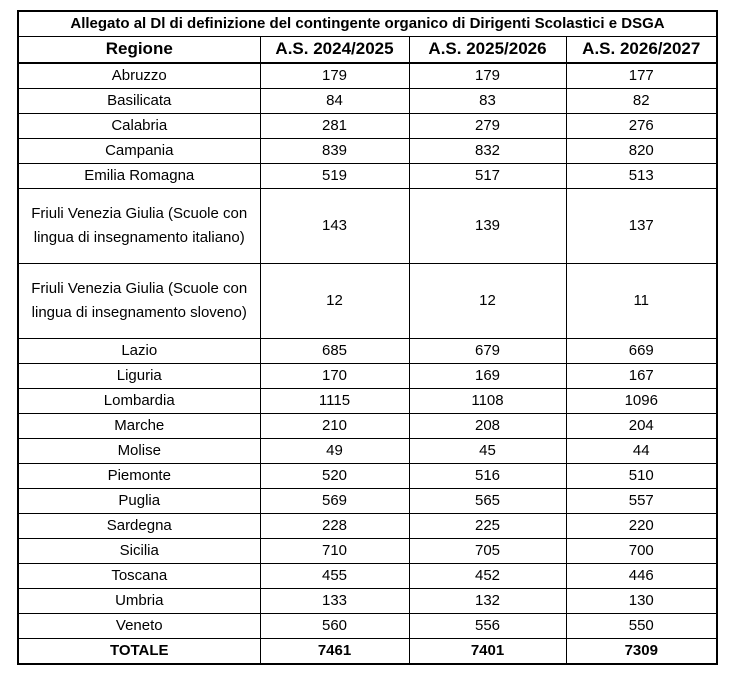 The height and width of the screenshot is (699, 735). I want to click on value-cell: 132, so click(487, 600).